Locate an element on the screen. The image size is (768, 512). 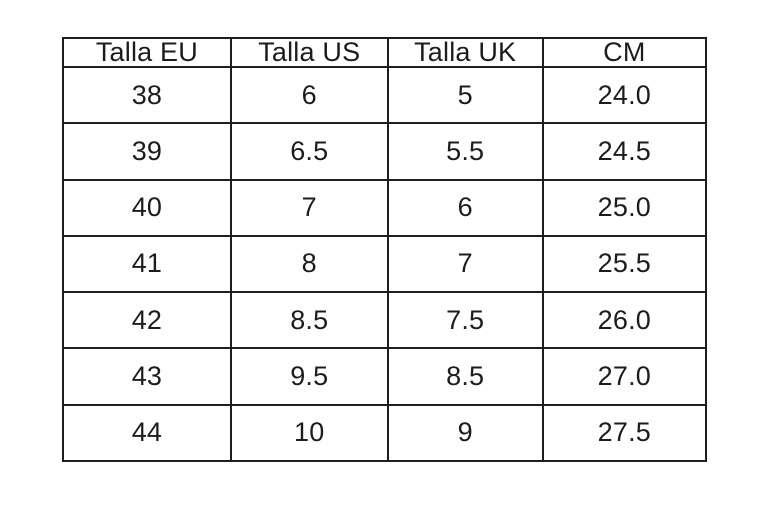
table-cell: 44 is located at coordinates (147, 433).